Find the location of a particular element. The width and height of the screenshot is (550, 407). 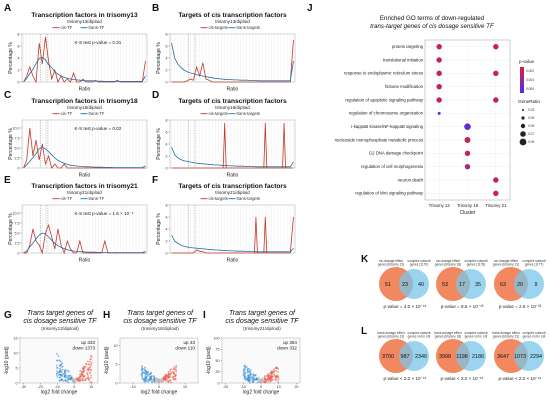

venn-left-count: 53 is located at coordinates (445, 285).